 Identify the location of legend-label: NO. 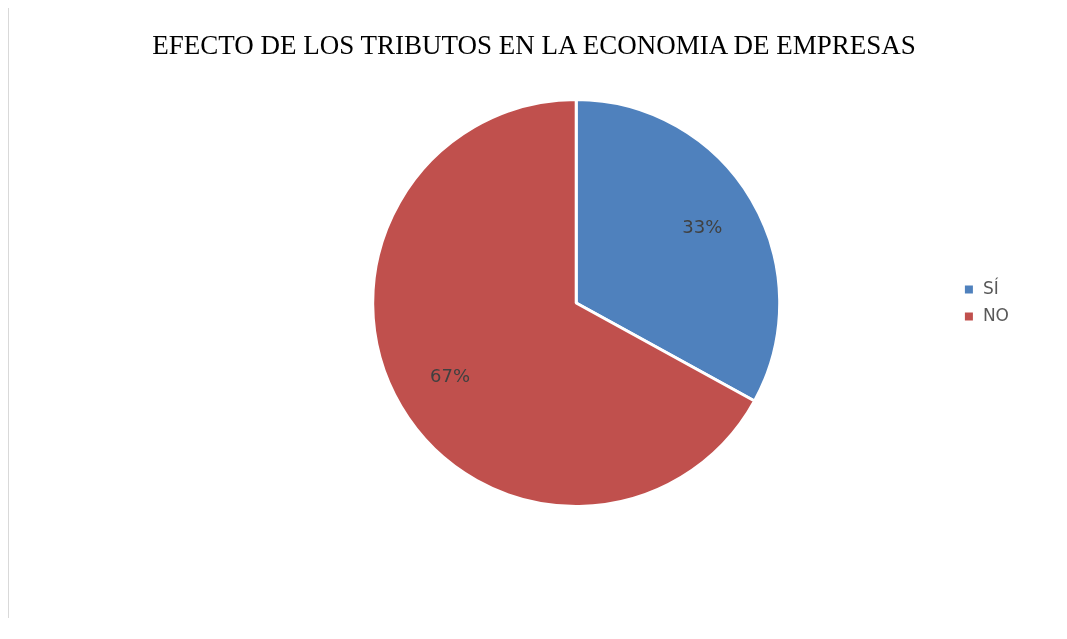
(996, 314).